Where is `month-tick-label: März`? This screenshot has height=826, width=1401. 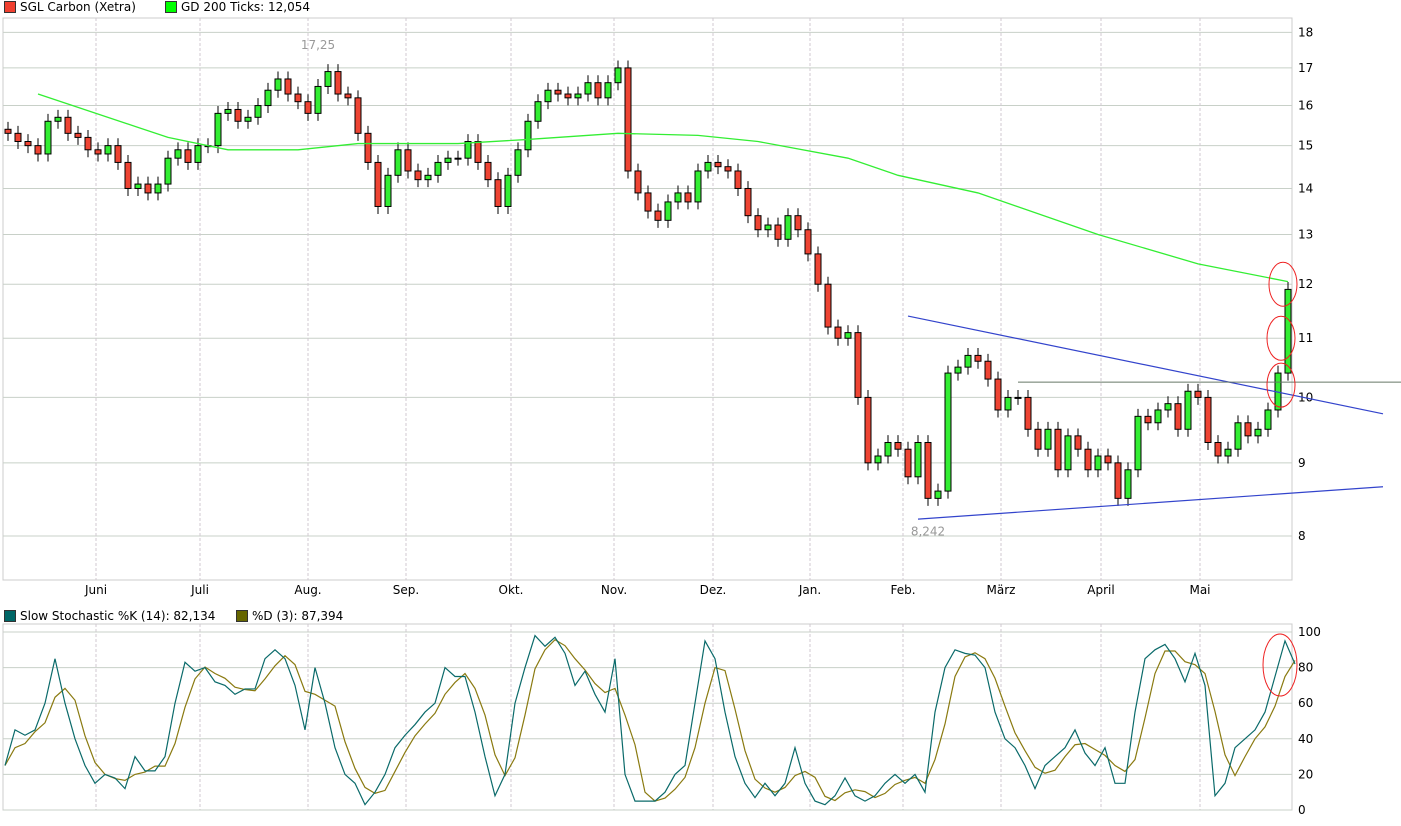 month-tick-label: März is located at coordinates (1001, 590).